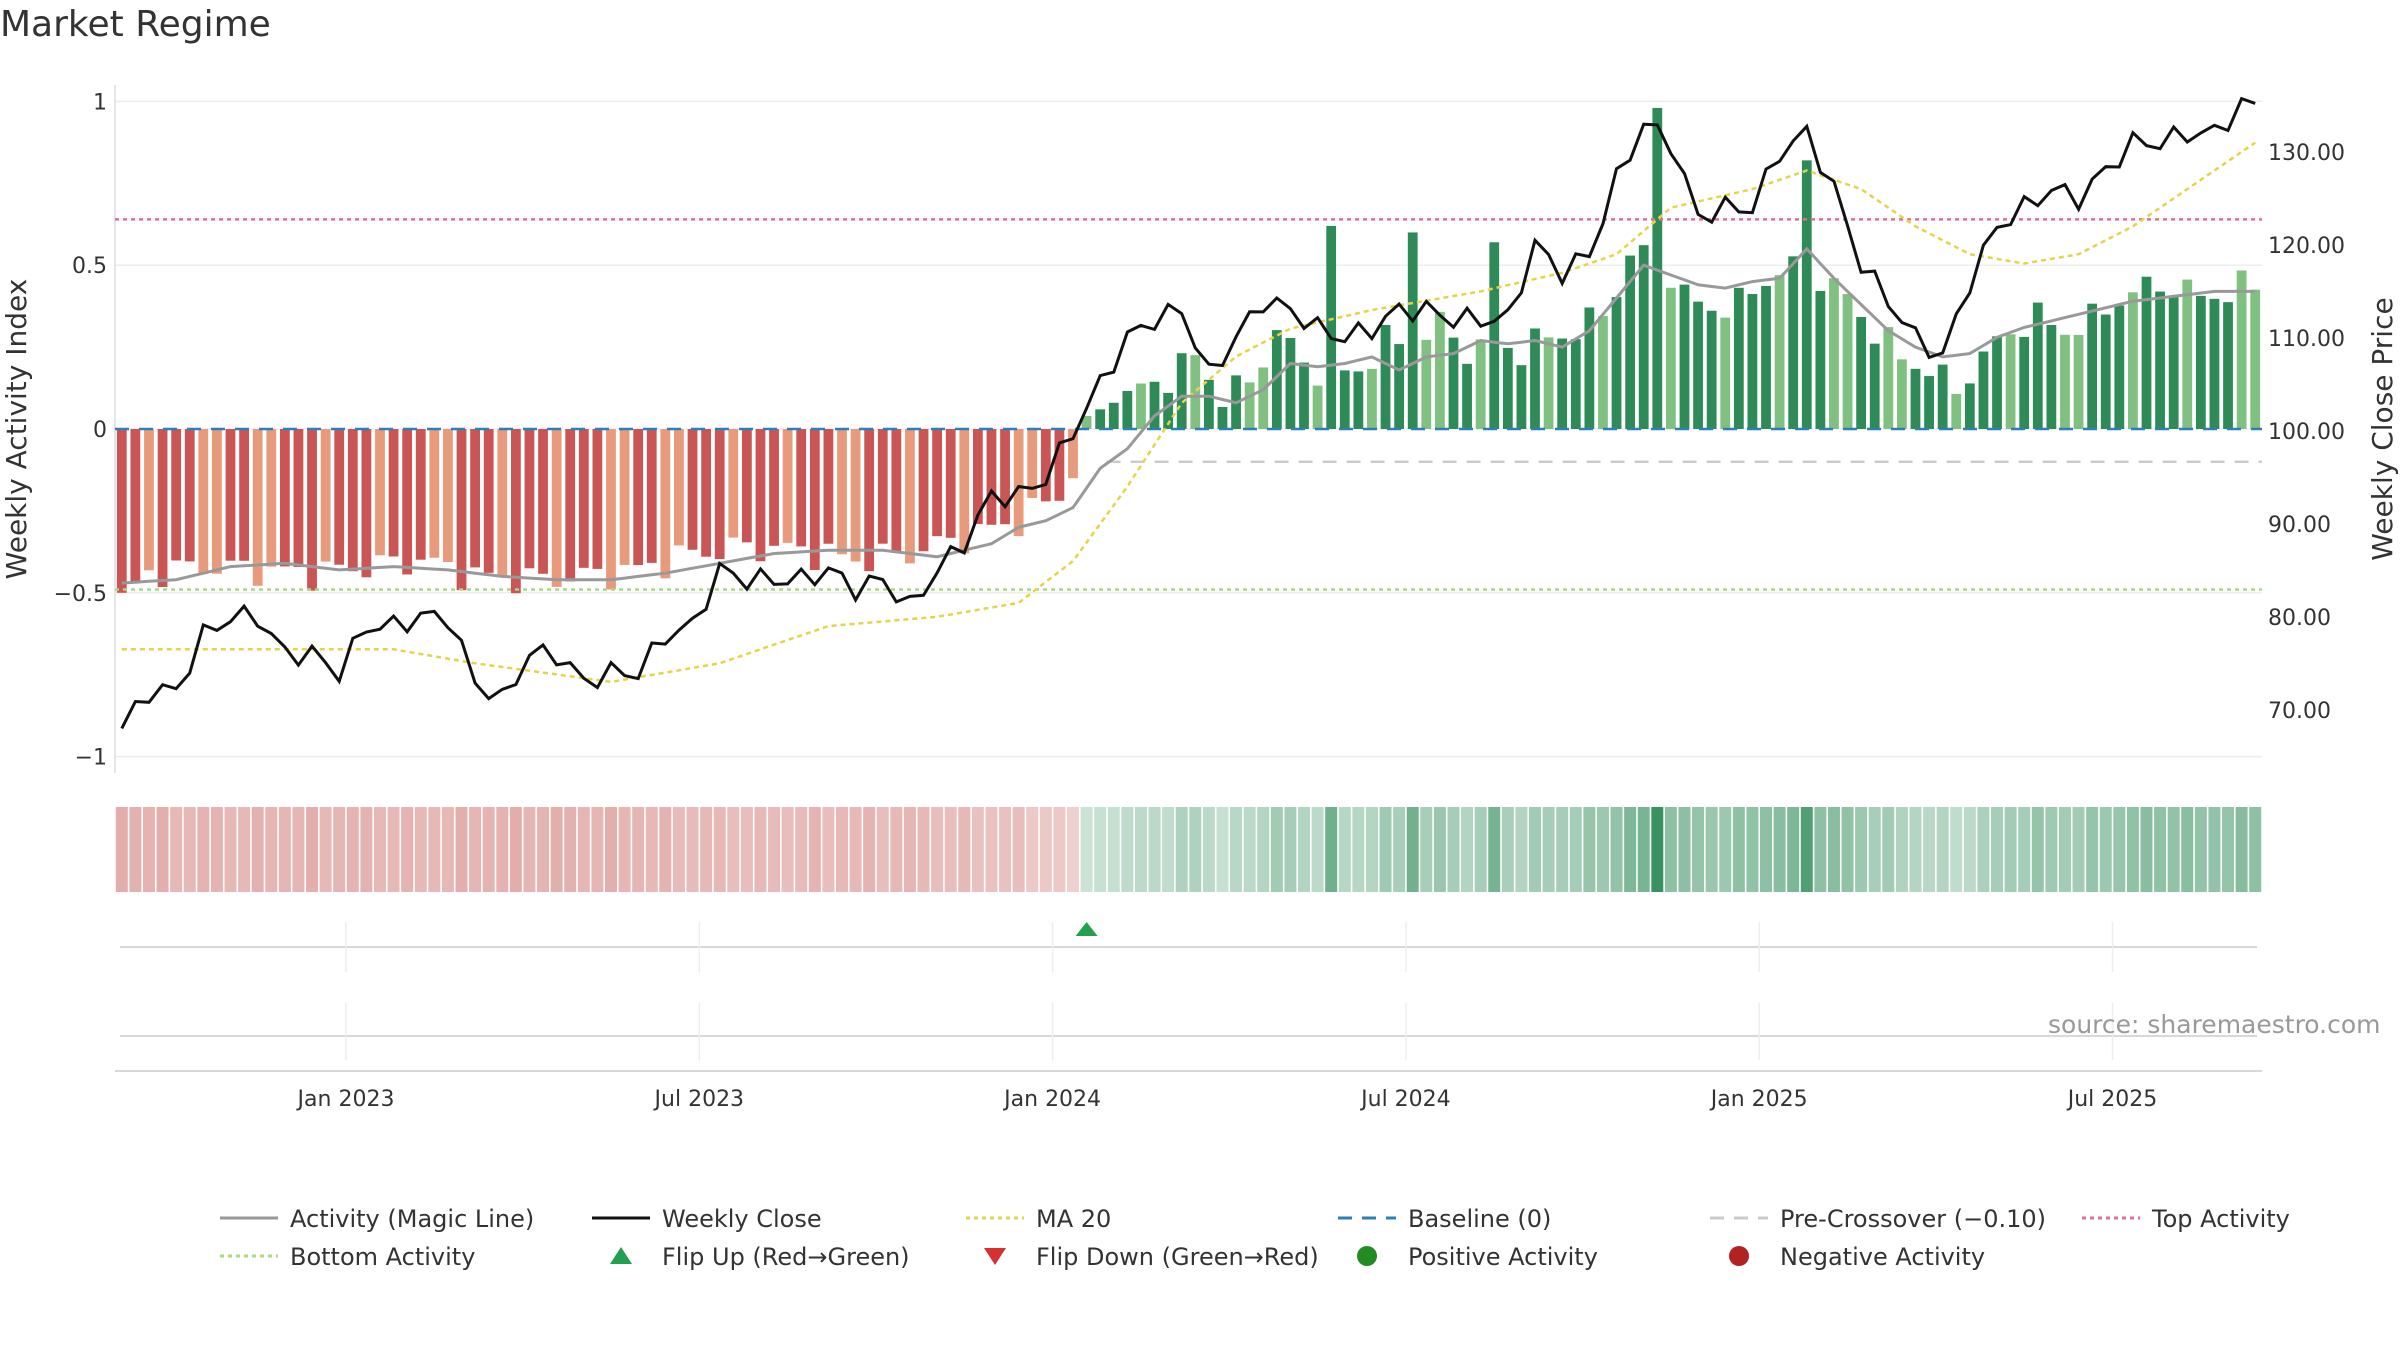 Image resolution: width=2400 pixels, height=1350 pixels. Describe the element at coordinates (80, 594) in the screenshot. I see `y-tick-label: −0.5` at that location.